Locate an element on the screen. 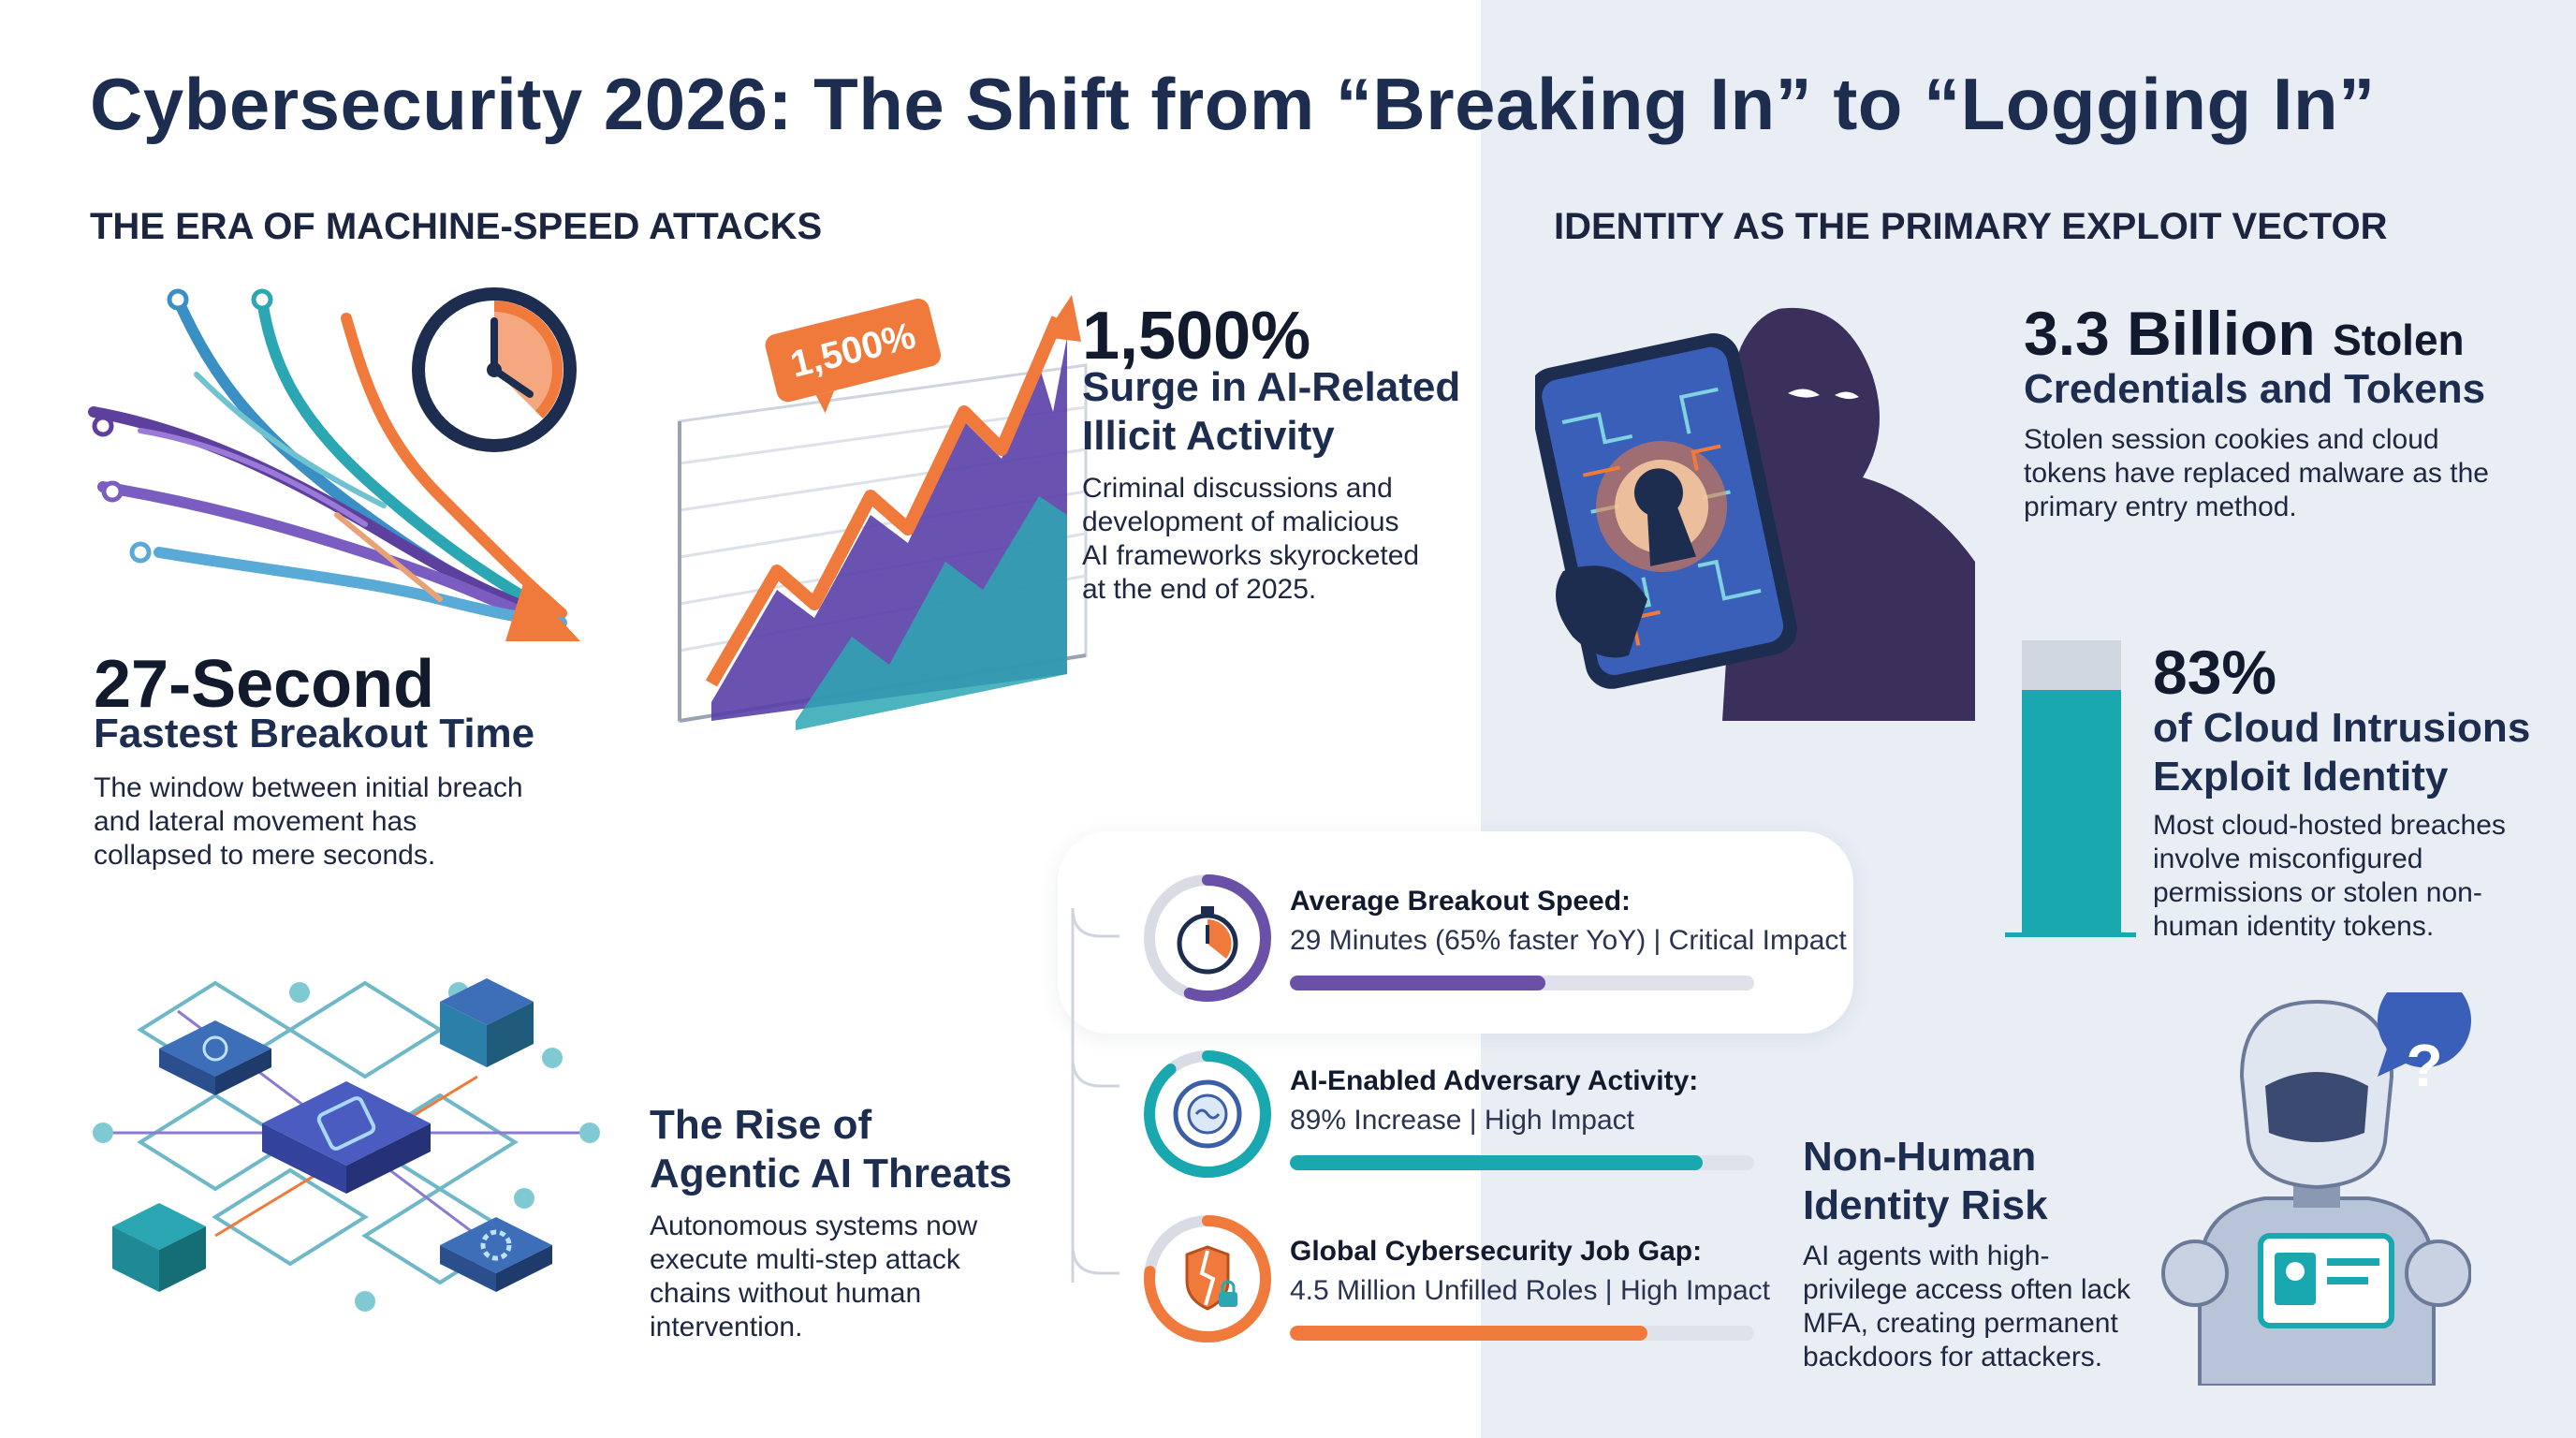 The width and height of the screenshot is (2576, 1438). breakout-stat: 27-Second is located at coordinates (264, 684).